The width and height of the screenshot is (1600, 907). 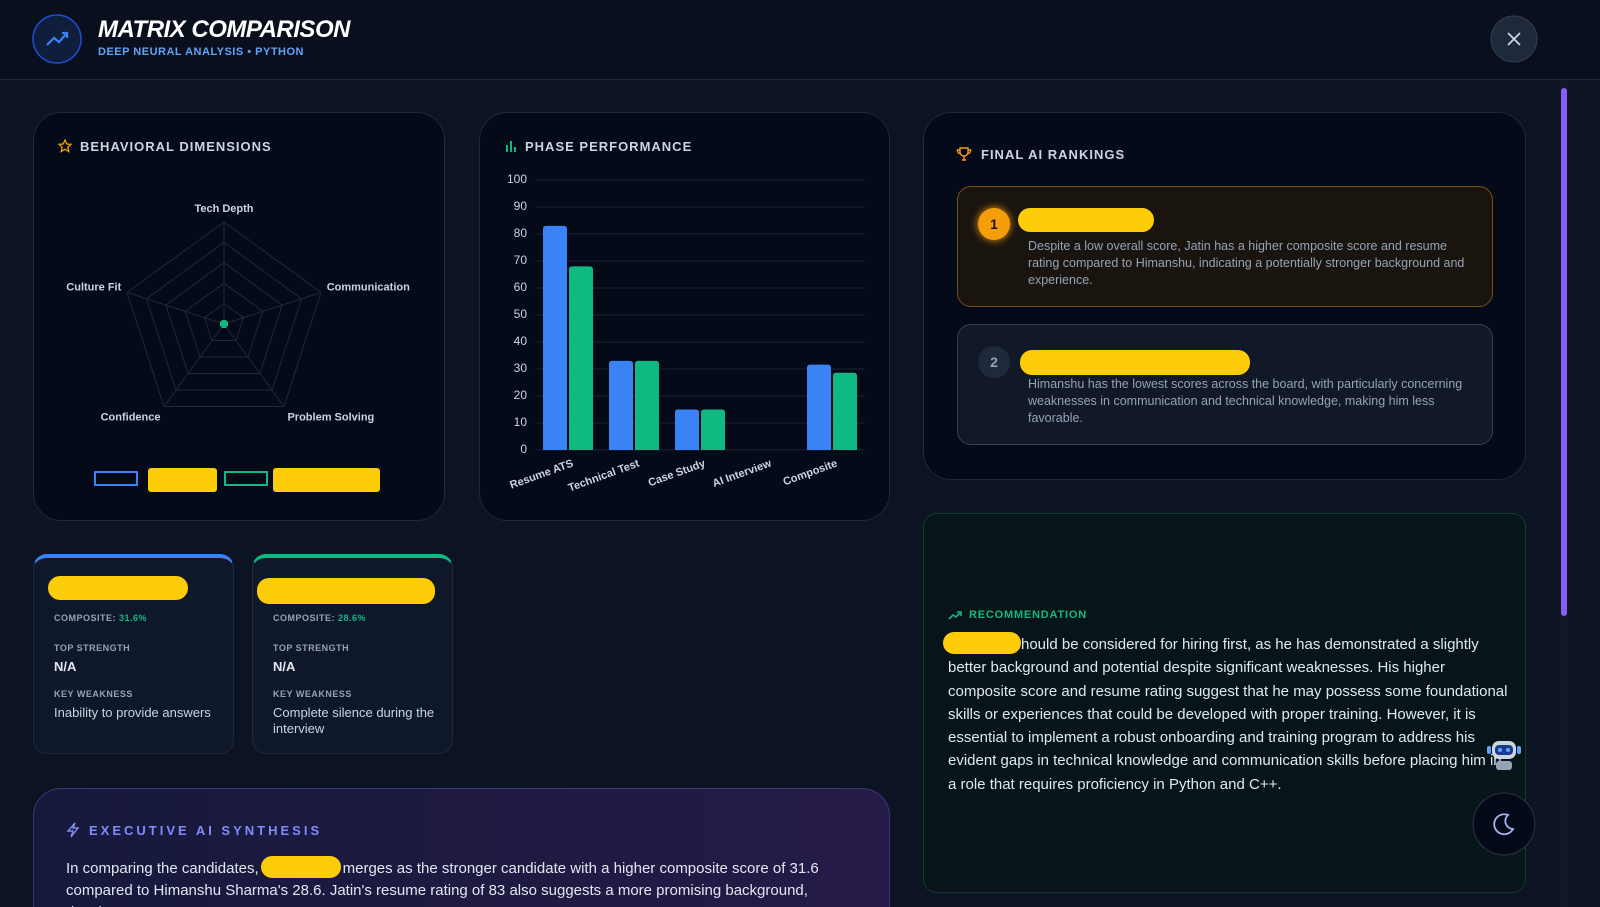 What do you see at coordinates (320, 618) in the screenshot?
I see `composite-label: COMPOSITE: 28.6%` at bounding box center [320, 618].